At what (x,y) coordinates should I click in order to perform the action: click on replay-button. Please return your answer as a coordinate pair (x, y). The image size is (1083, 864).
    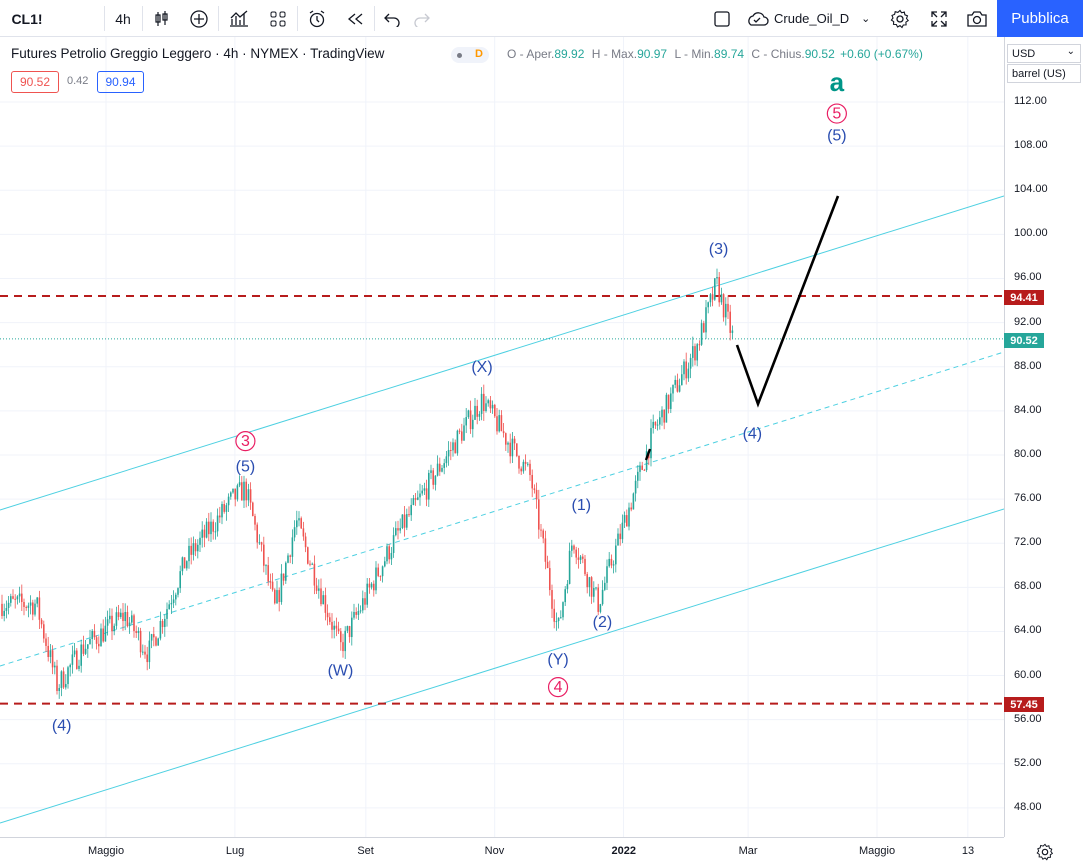
    Looking at the image, I should click on (355, 18).